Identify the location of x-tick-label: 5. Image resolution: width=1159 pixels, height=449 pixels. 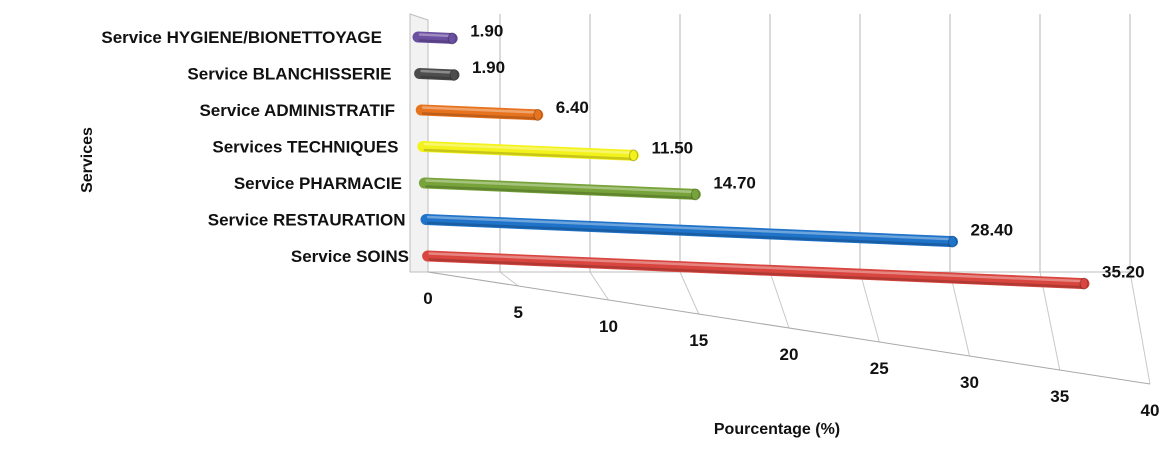
(518, 312).